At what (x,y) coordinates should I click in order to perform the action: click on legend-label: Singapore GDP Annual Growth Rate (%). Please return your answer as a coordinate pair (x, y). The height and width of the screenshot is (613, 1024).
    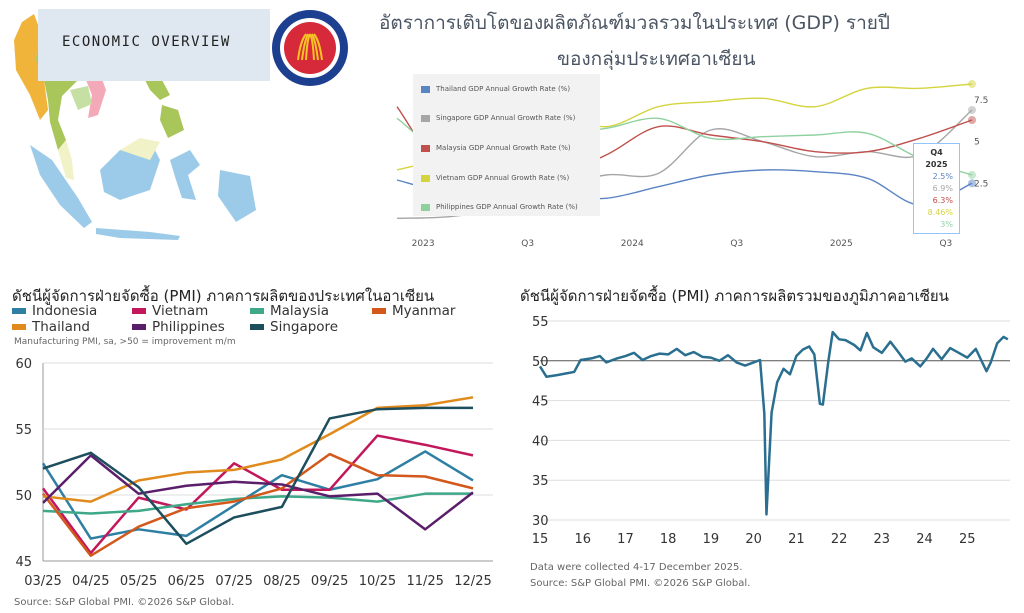
    Looking at the image, I should click on (506, 118).